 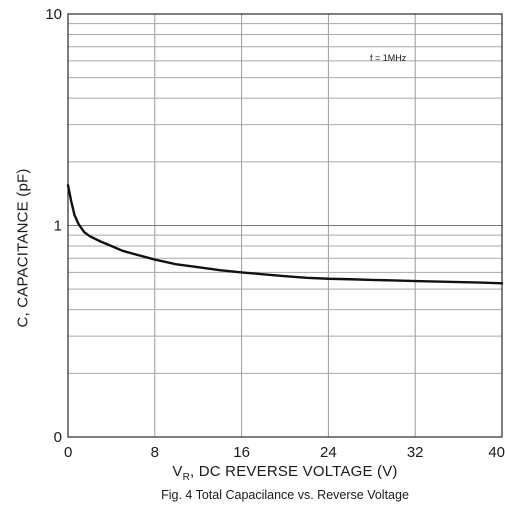 I want to click on x-tick-label: 0, so click(x=68, y=452).